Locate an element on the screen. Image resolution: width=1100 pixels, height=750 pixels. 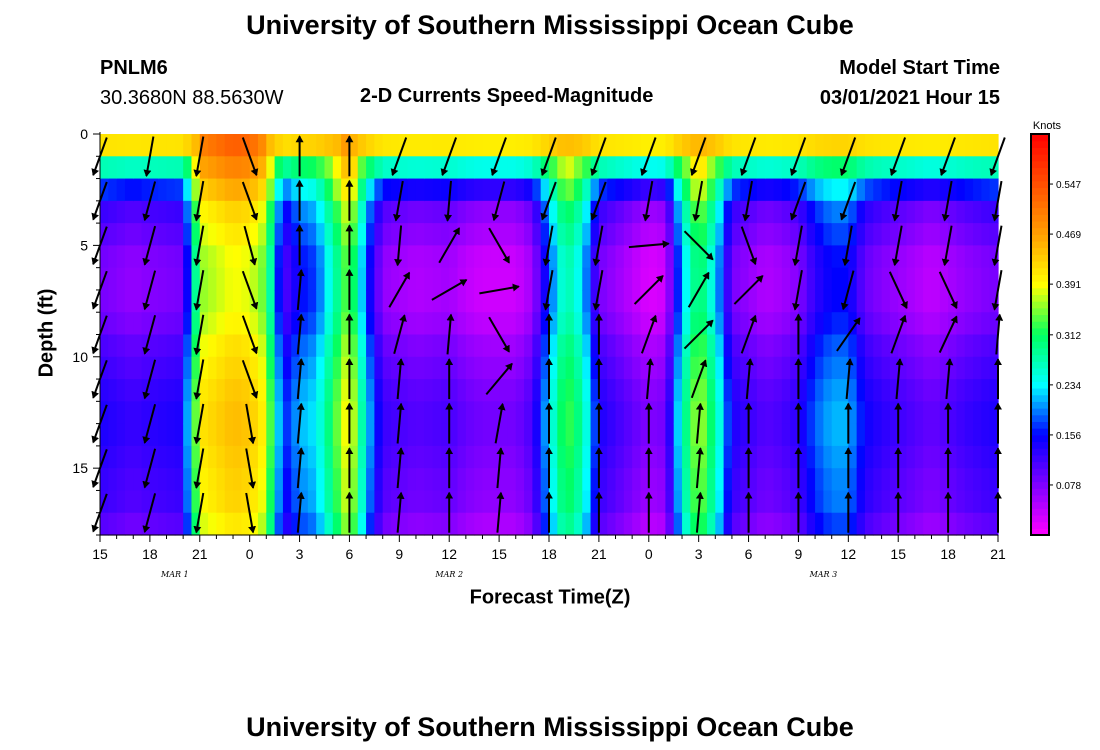
x-tick-label: 12 is located at coordinates (849, 554).